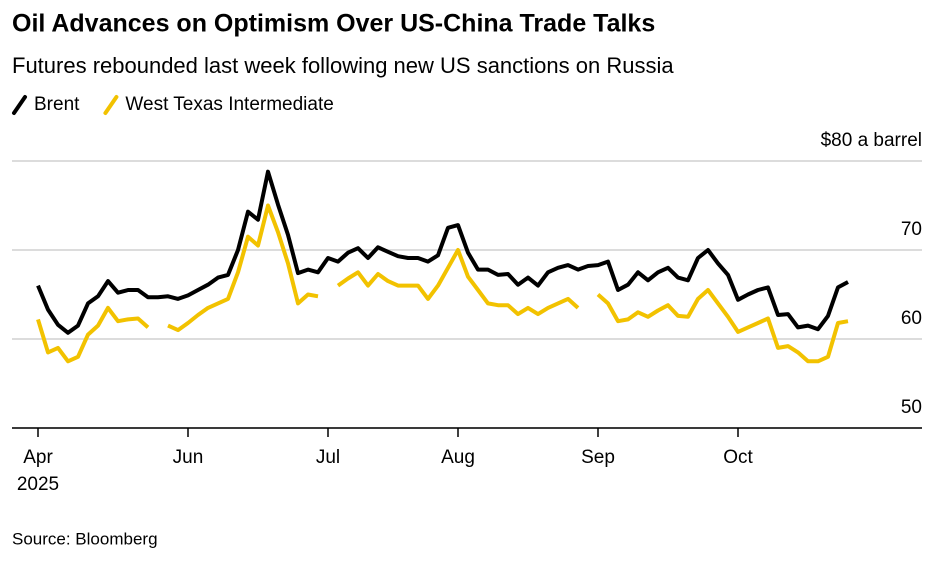 This screenshot has width=949, height=563. Describe the element at coordinates (188, 457) in the screenshot. I see `x-tick-label: Jun` at that location.